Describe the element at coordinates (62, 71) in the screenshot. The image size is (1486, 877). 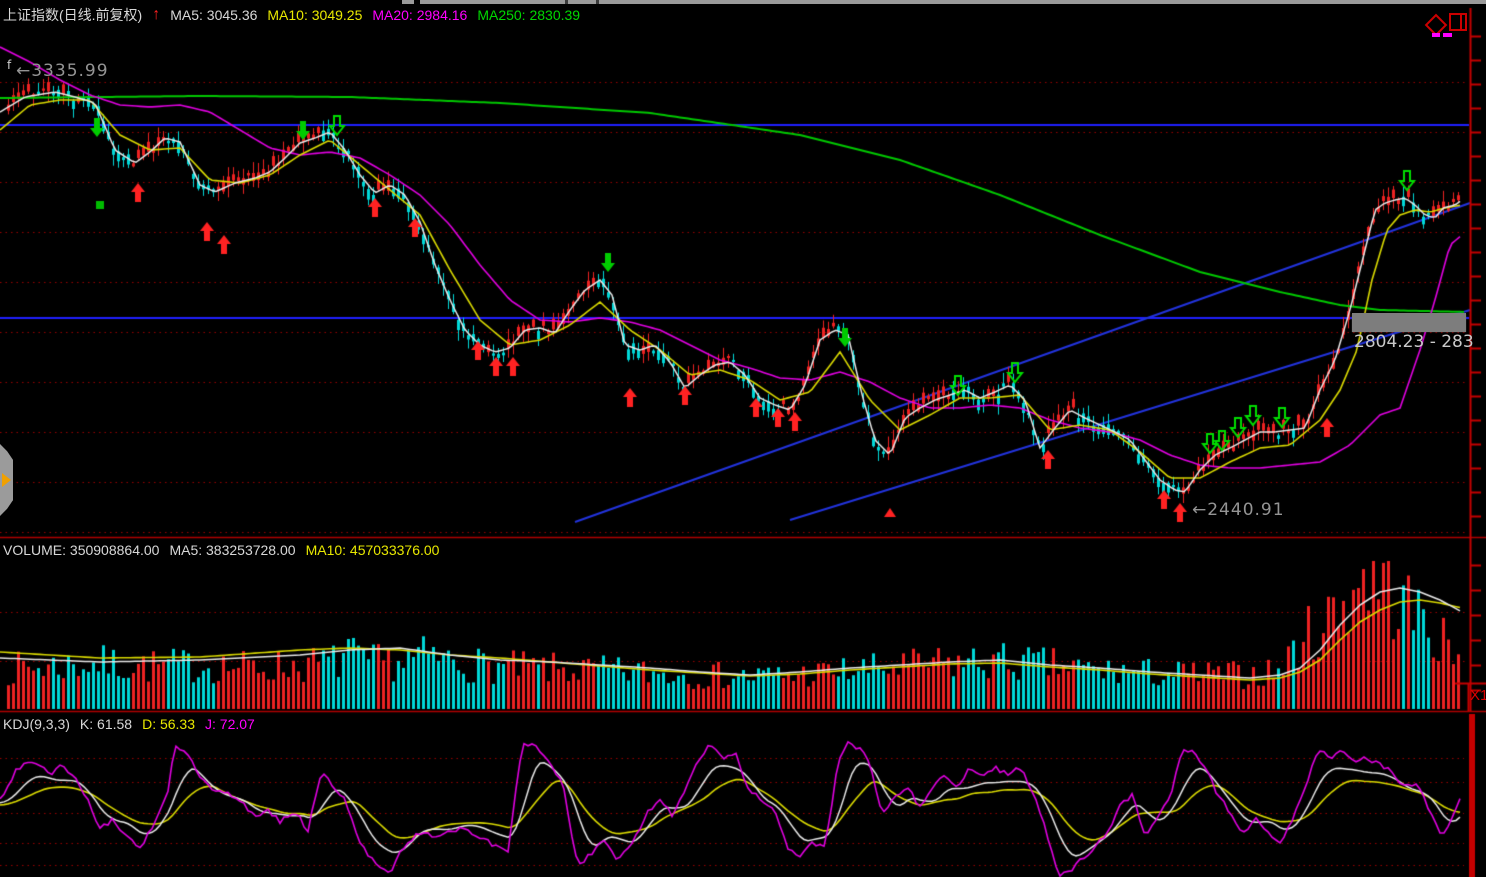
I see `high-price-label: ←3335.99` at that location.